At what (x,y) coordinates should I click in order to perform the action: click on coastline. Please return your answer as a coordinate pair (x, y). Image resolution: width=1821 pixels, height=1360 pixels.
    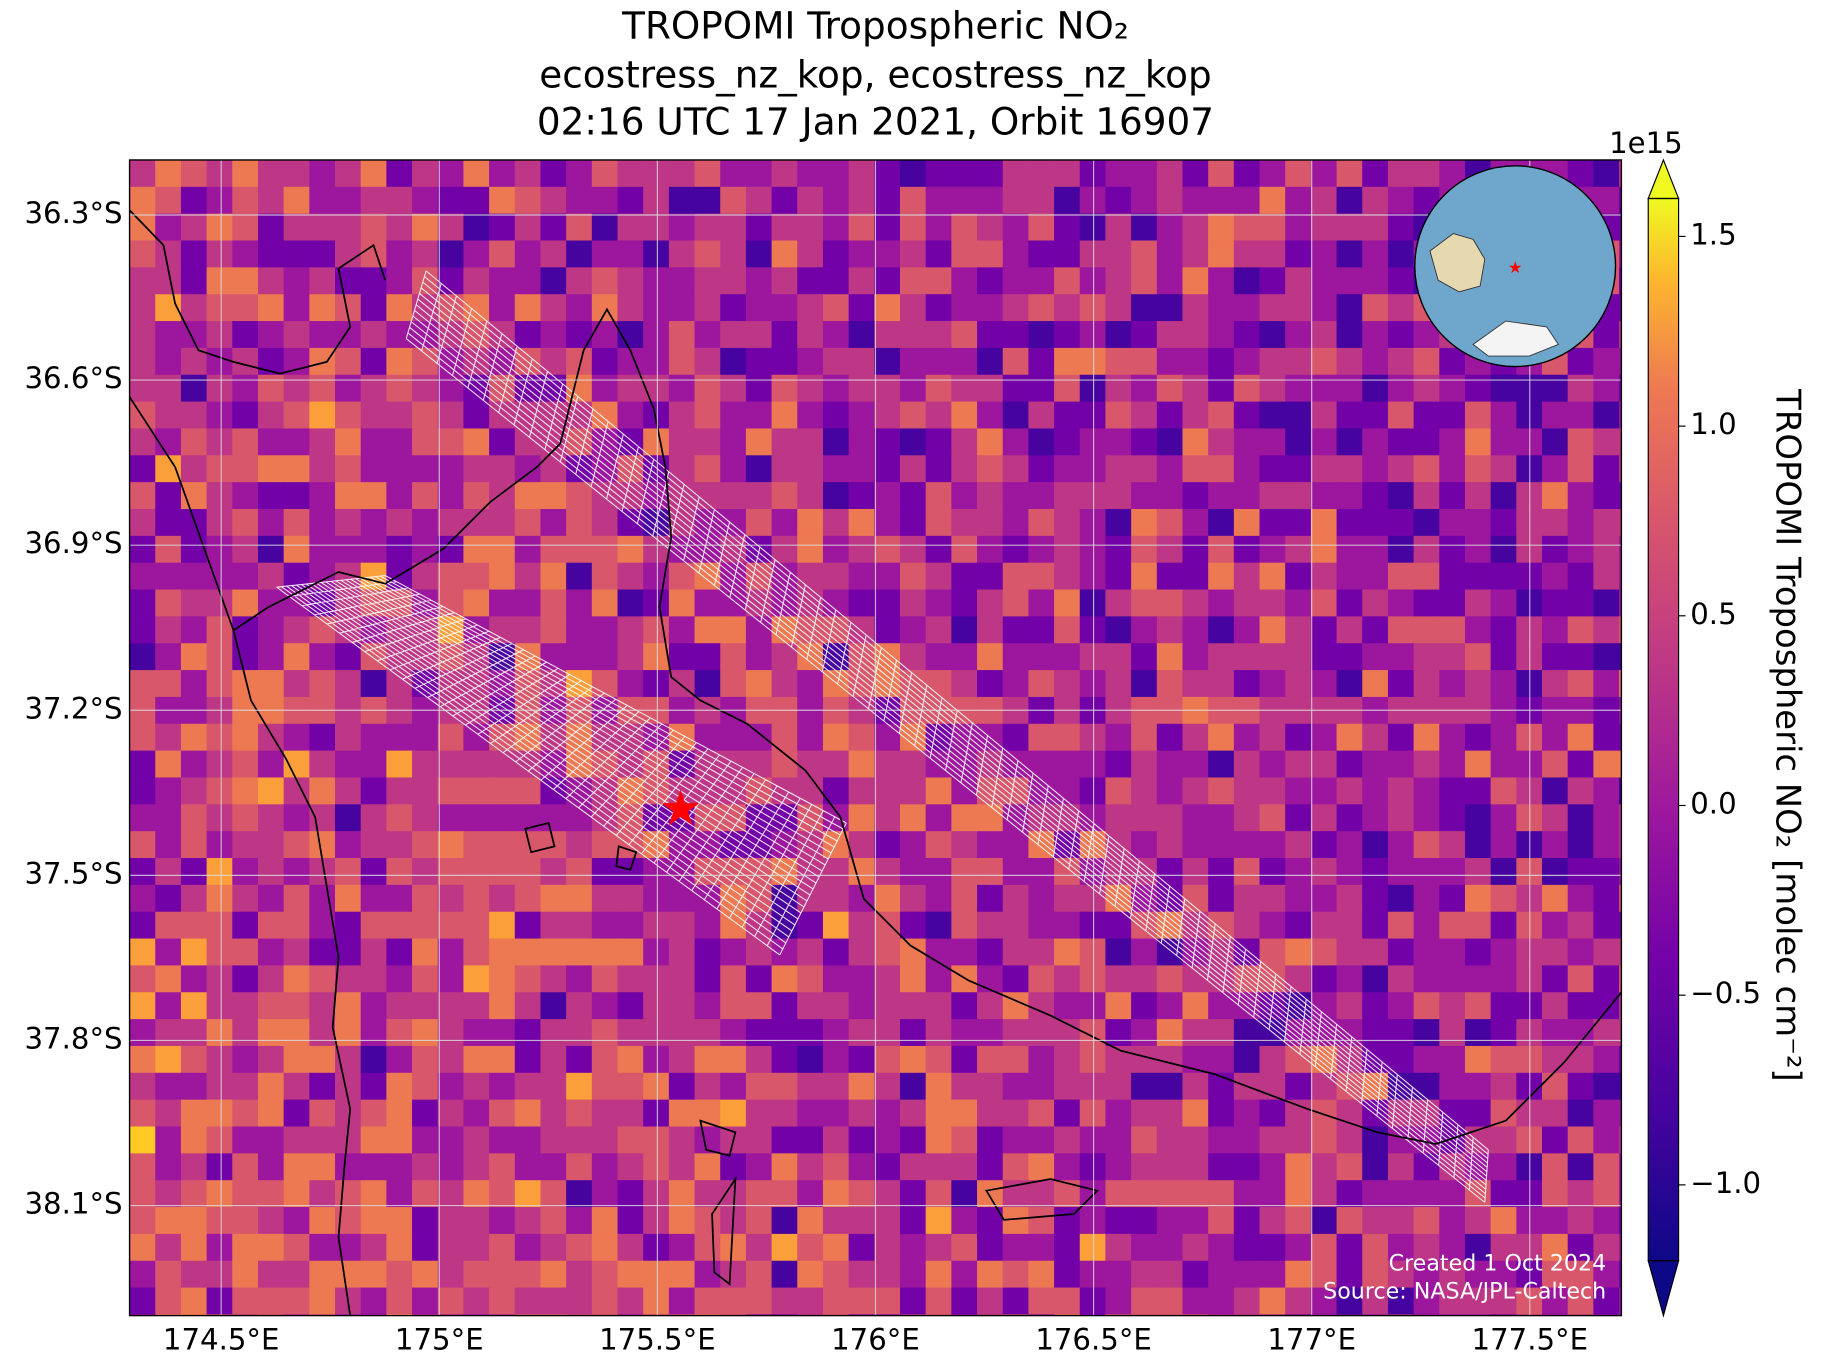
    Looking at the image, I should click on (258, 292).